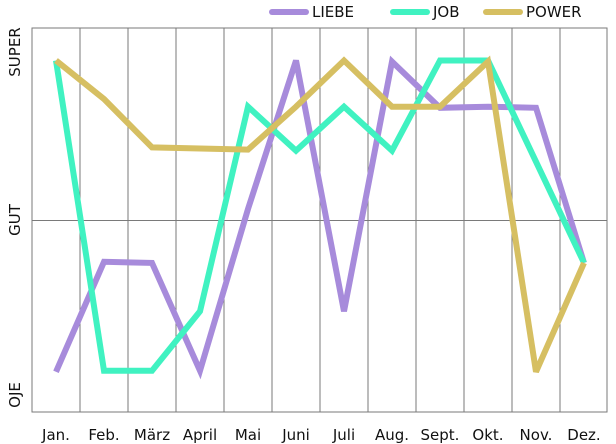  Describe the element at coordinates (295, 435) in the screenshot. I see `x-tick-label: Juni` at that location.